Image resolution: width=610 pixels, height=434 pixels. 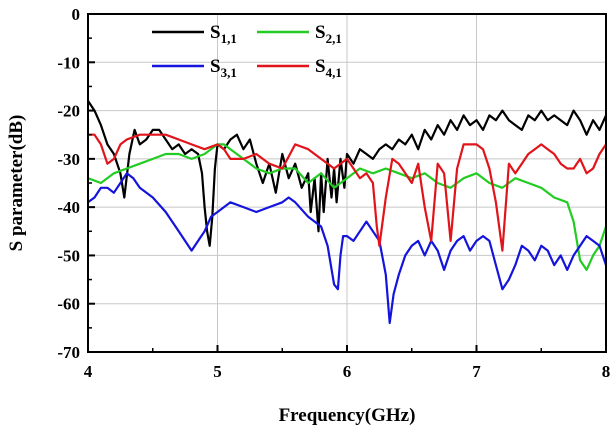 What do you see at coordinates (68, 255) in the screenshot?
I see `y-tick-label: -50` at bounding box center [68, 255].